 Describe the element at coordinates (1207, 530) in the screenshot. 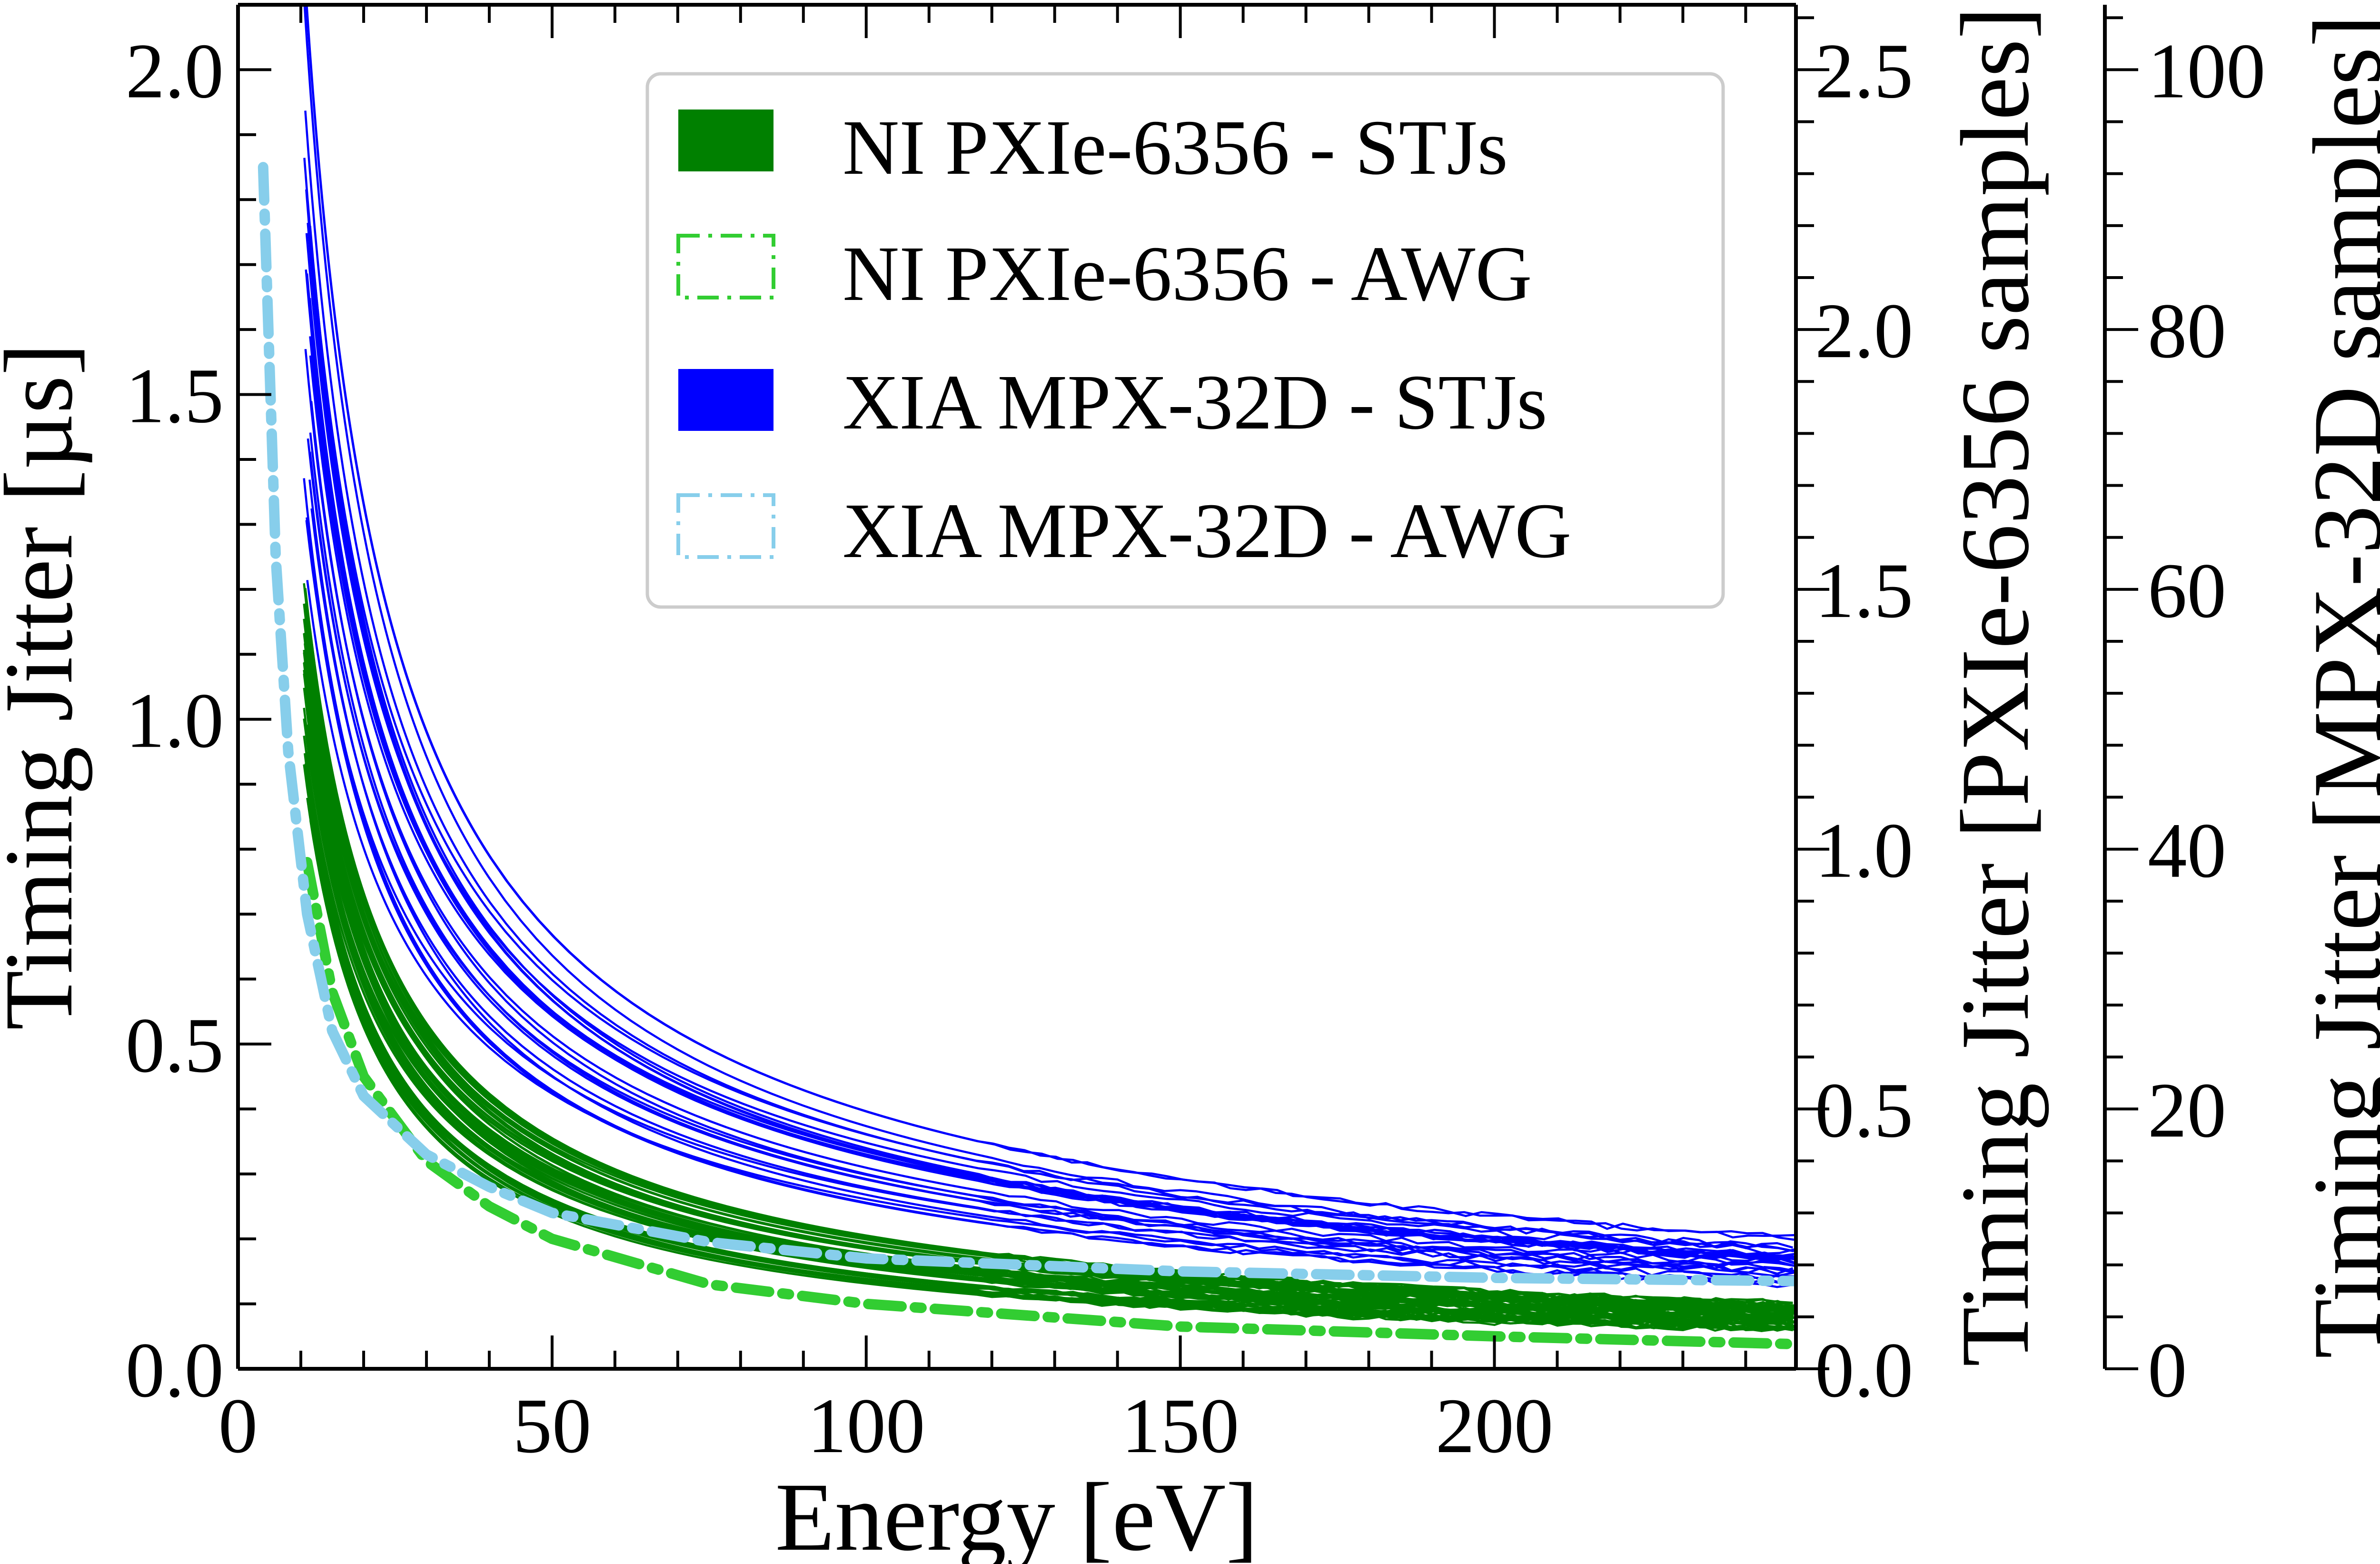

I see `legend-label-xia-awg: XIA MPX-32D - AWG` at that location.